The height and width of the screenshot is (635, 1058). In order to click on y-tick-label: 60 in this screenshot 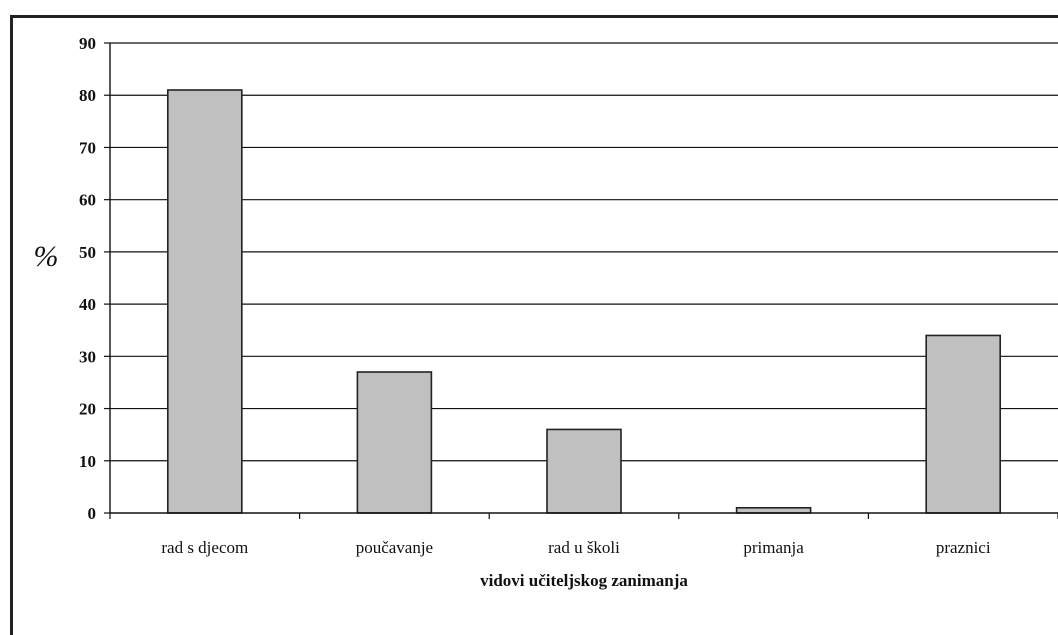, I will do `click(87, 200)`.